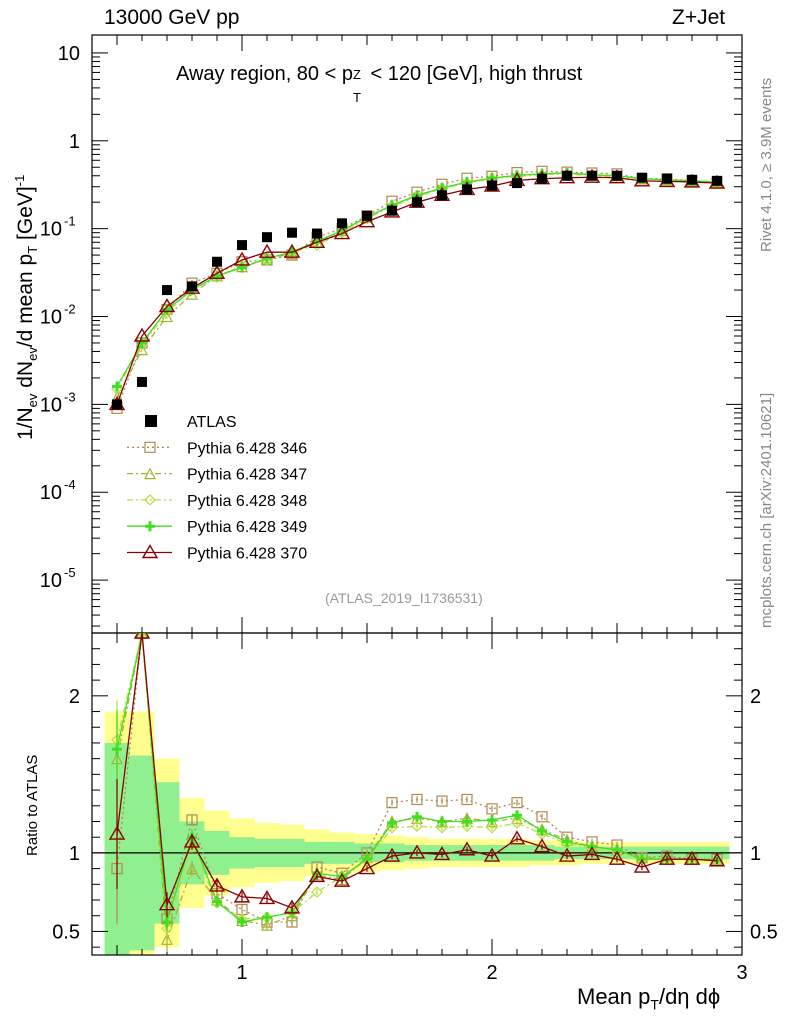 Image resolution: width=786 pixels, height=1024 pixels. Describe the element at coordinates (150, 551) in the screenshot. I see `legend-marker-s370` at that location.